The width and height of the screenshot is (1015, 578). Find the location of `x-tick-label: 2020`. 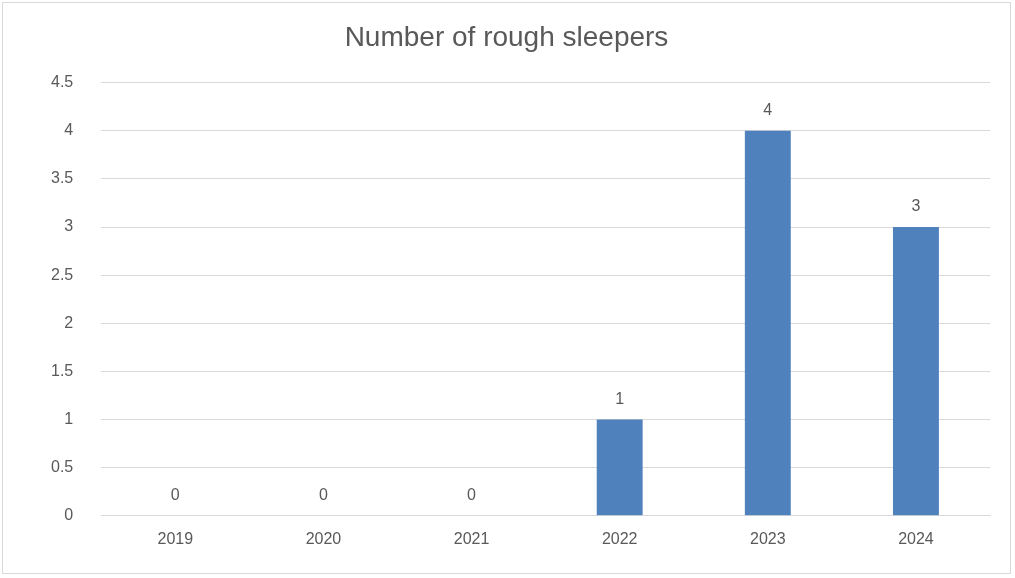

x-tick-label: 2020 is located at coordinates (323, 538).